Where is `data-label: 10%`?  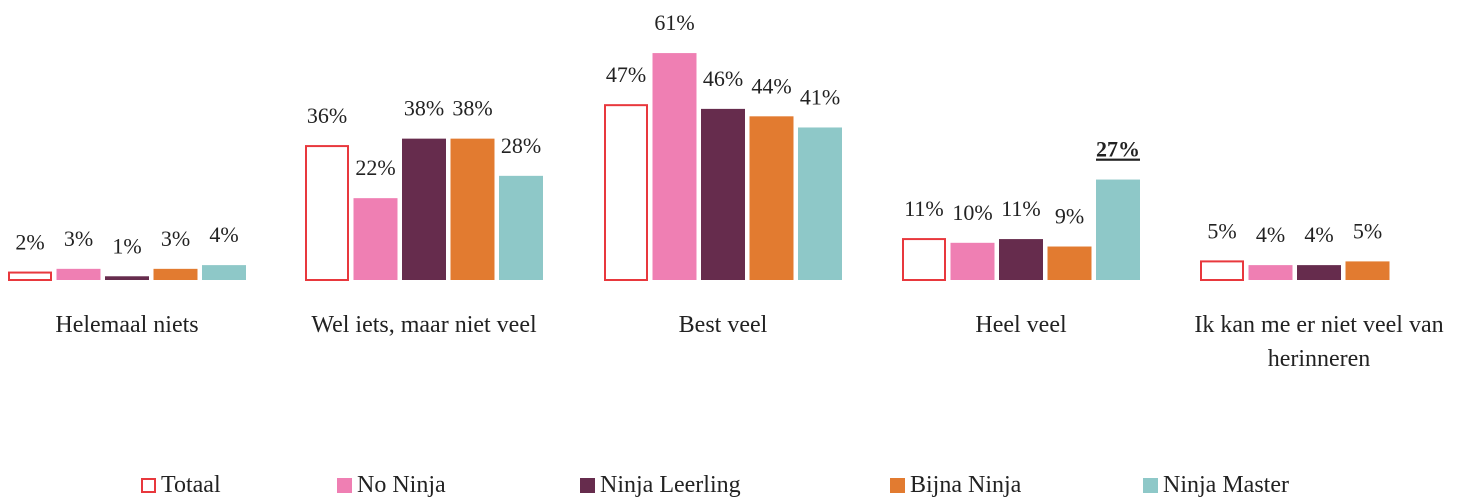 data-label: 10% is located at coordinates (972, 212).